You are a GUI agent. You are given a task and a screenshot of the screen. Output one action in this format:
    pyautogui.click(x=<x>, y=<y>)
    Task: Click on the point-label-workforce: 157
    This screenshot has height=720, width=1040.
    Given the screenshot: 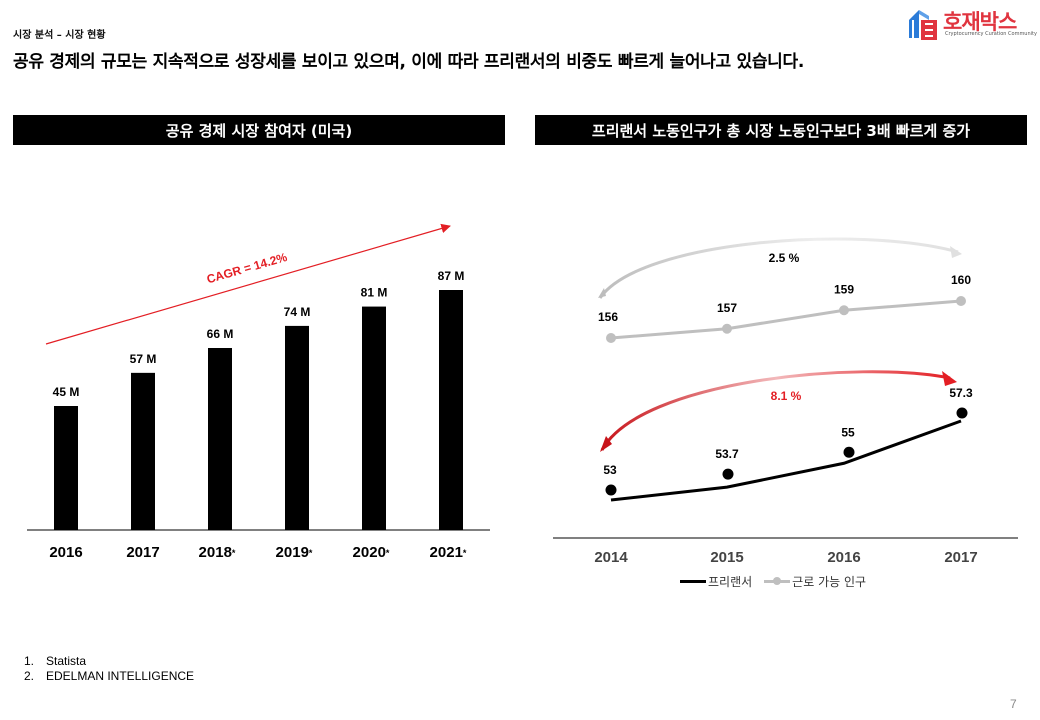 What is the action you would take?
    pyautogui.click(x=727, y=308)
    